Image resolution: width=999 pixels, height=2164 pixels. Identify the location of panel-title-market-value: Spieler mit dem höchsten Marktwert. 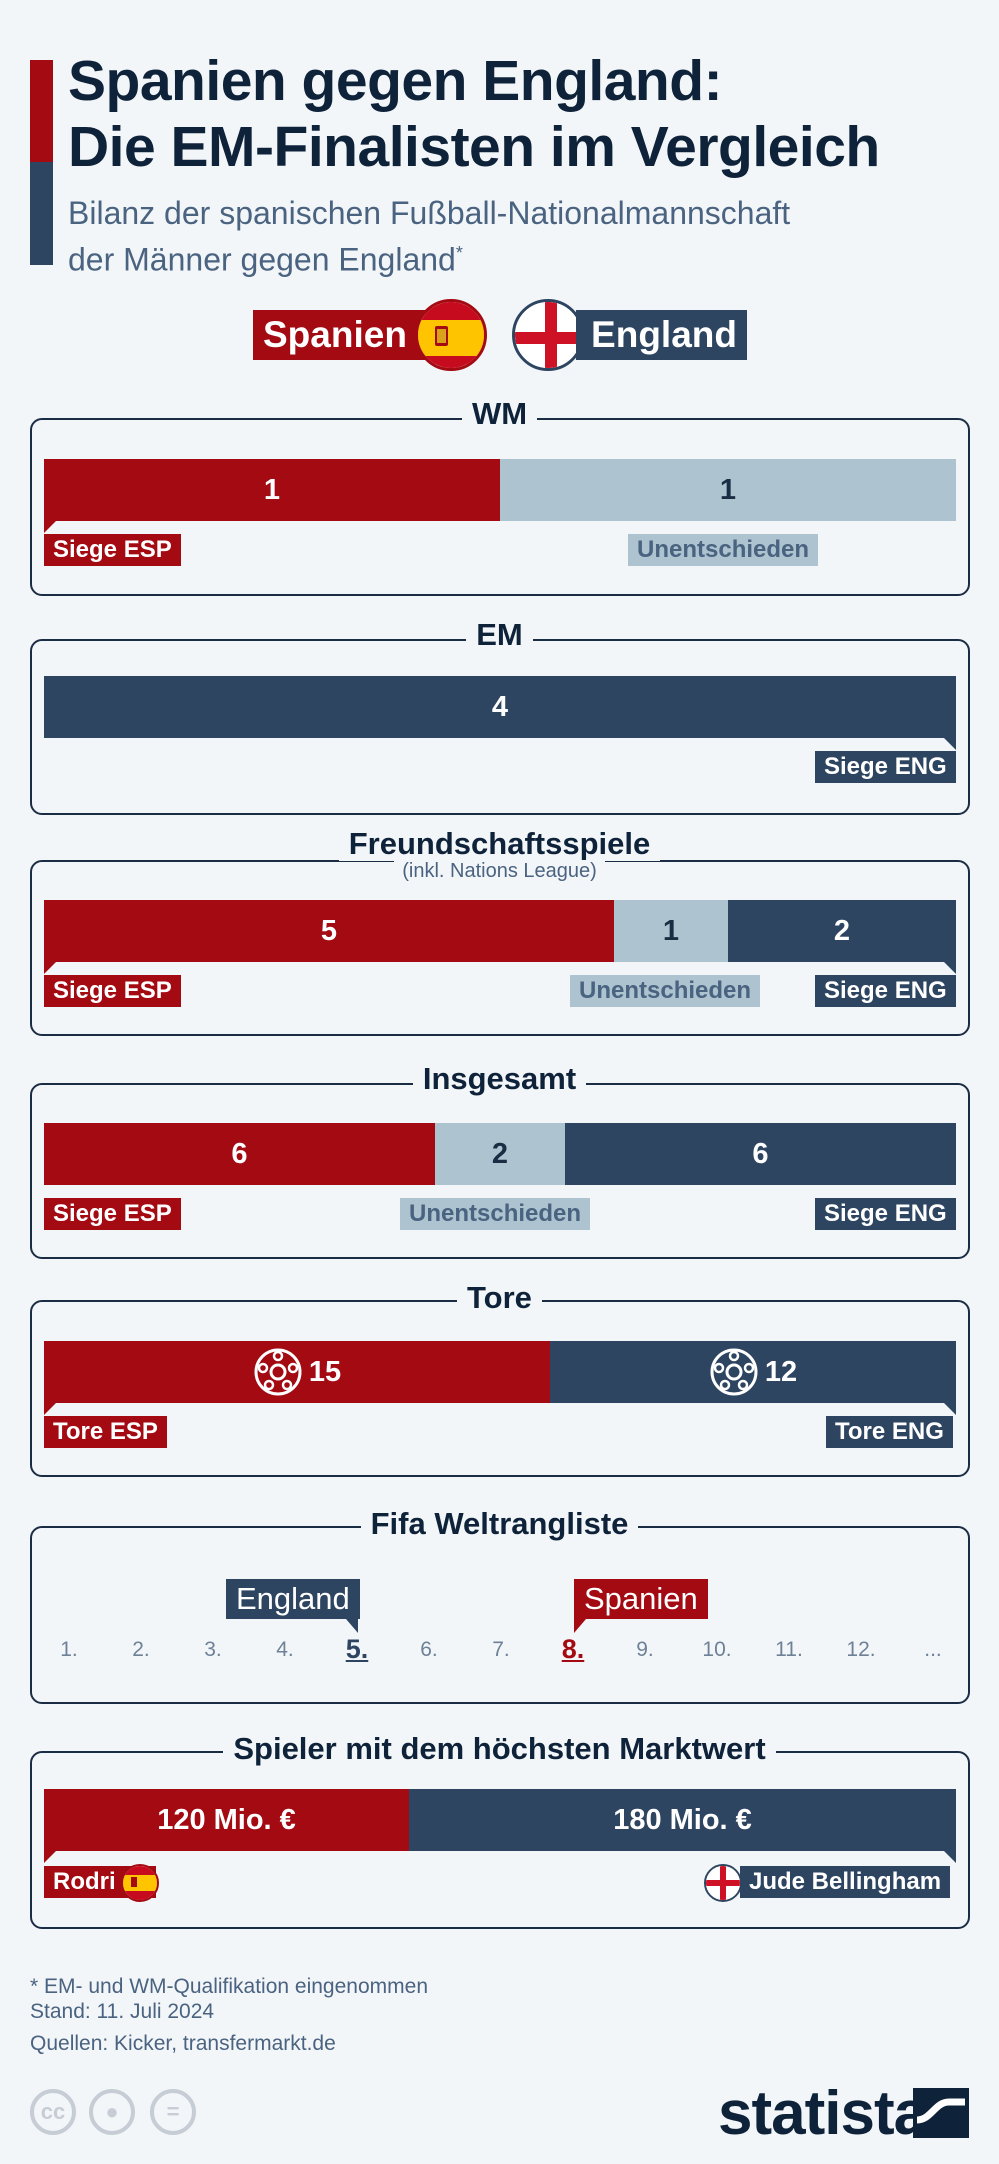
(499, 1749).